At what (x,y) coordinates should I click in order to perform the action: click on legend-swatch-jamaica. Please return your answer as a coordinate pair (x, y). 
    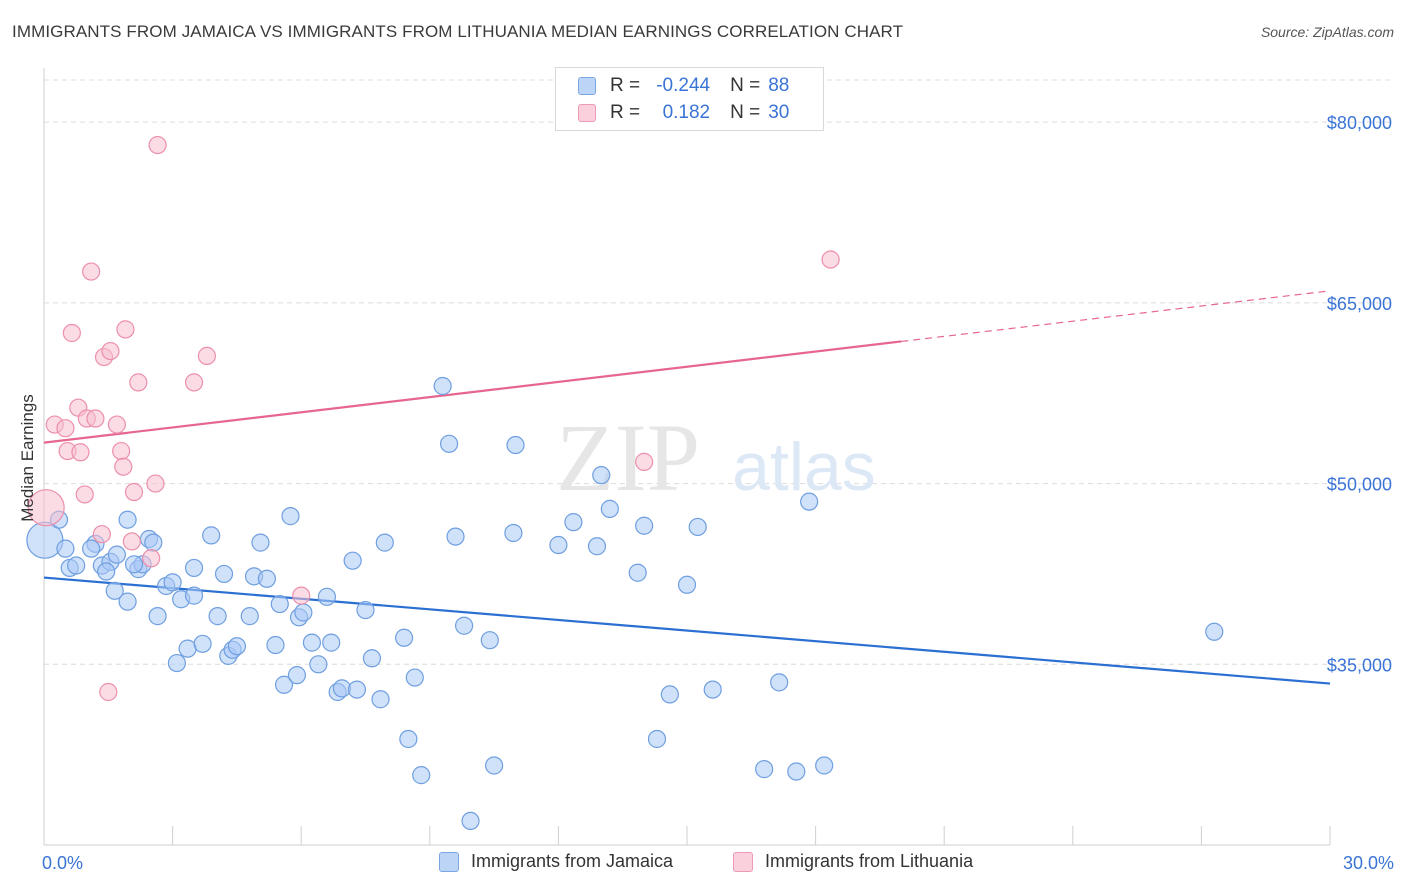
    Looking at the image, I should click on (587, 86).